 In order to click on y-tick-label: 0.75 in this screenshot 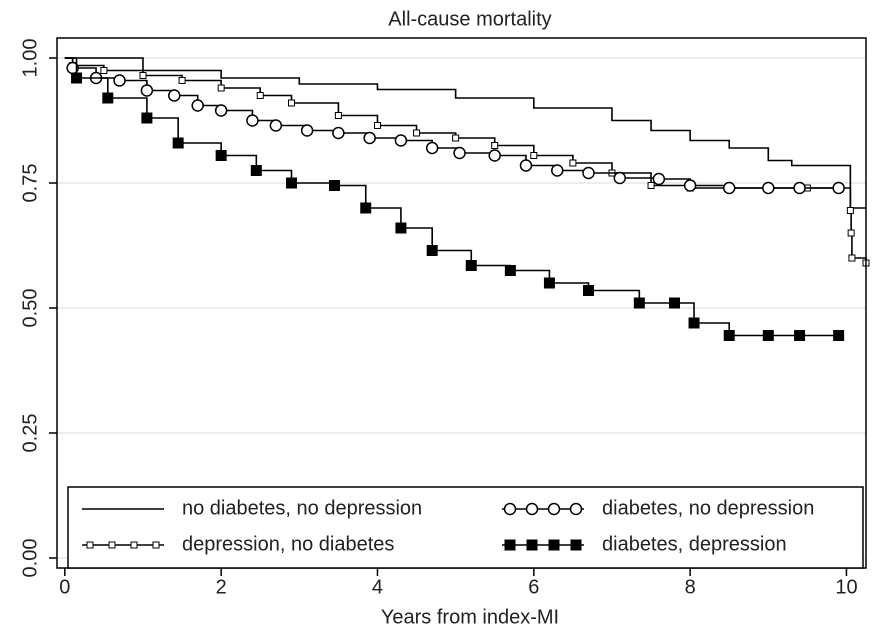, I will do `click(30, 183)`.